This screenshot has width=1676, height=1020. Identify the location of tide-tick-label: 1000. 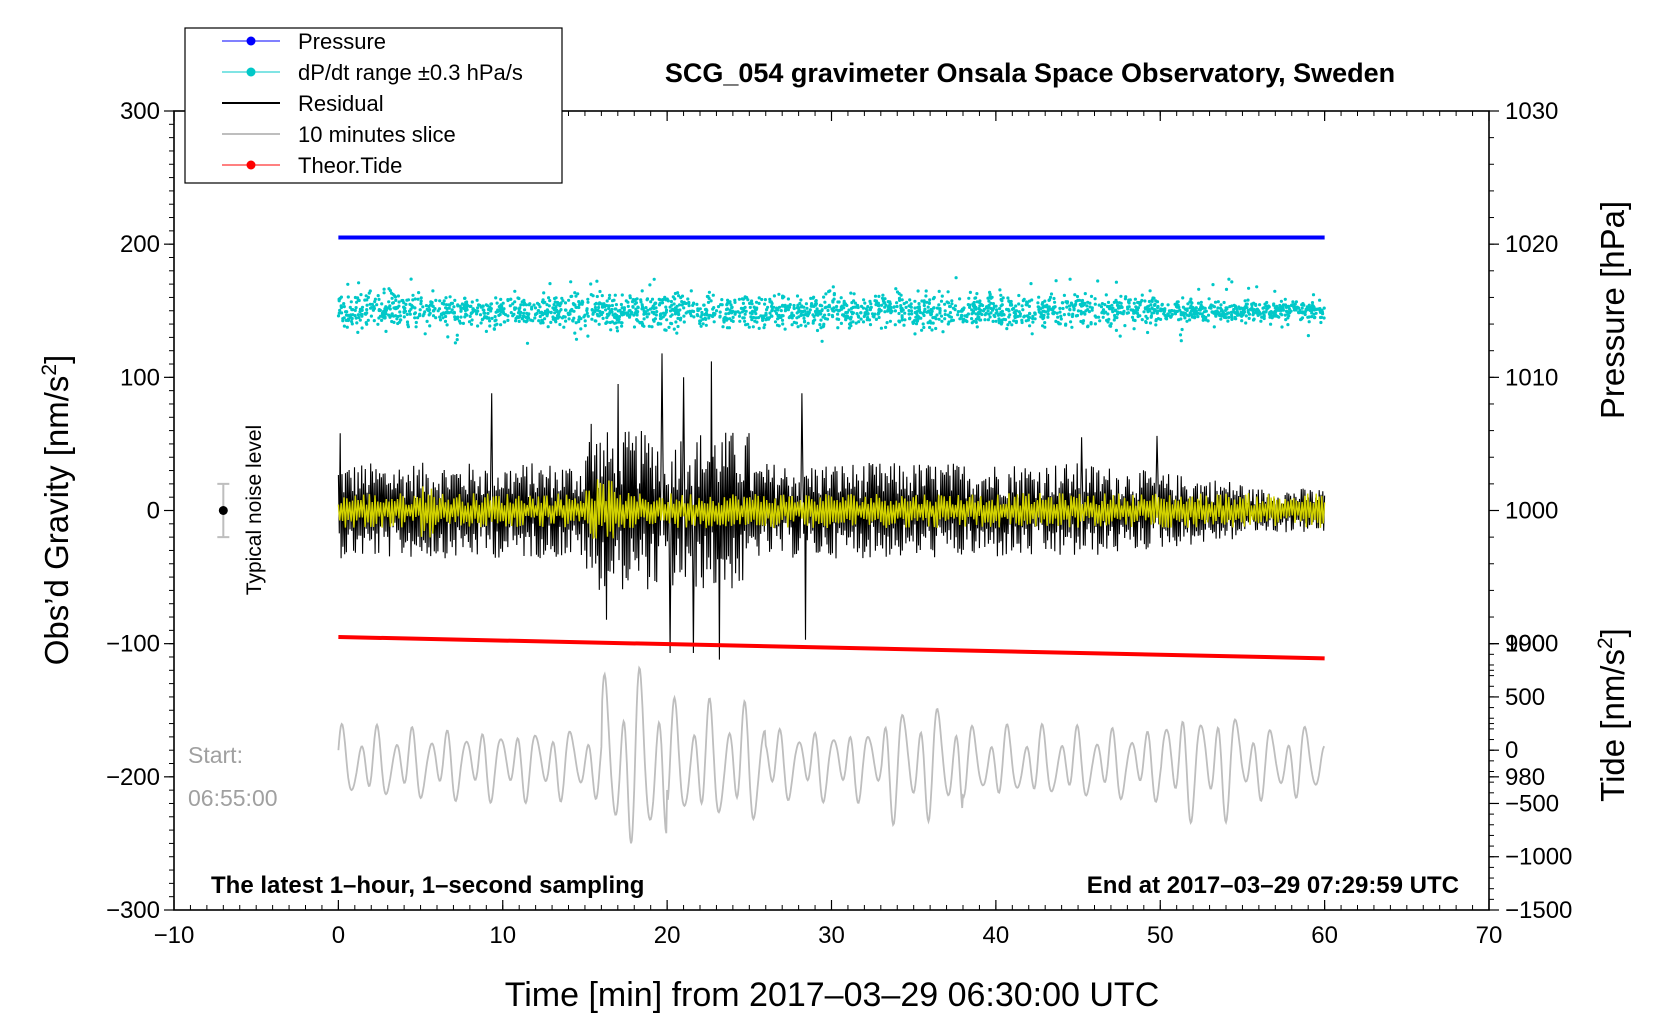
(1531, 644).